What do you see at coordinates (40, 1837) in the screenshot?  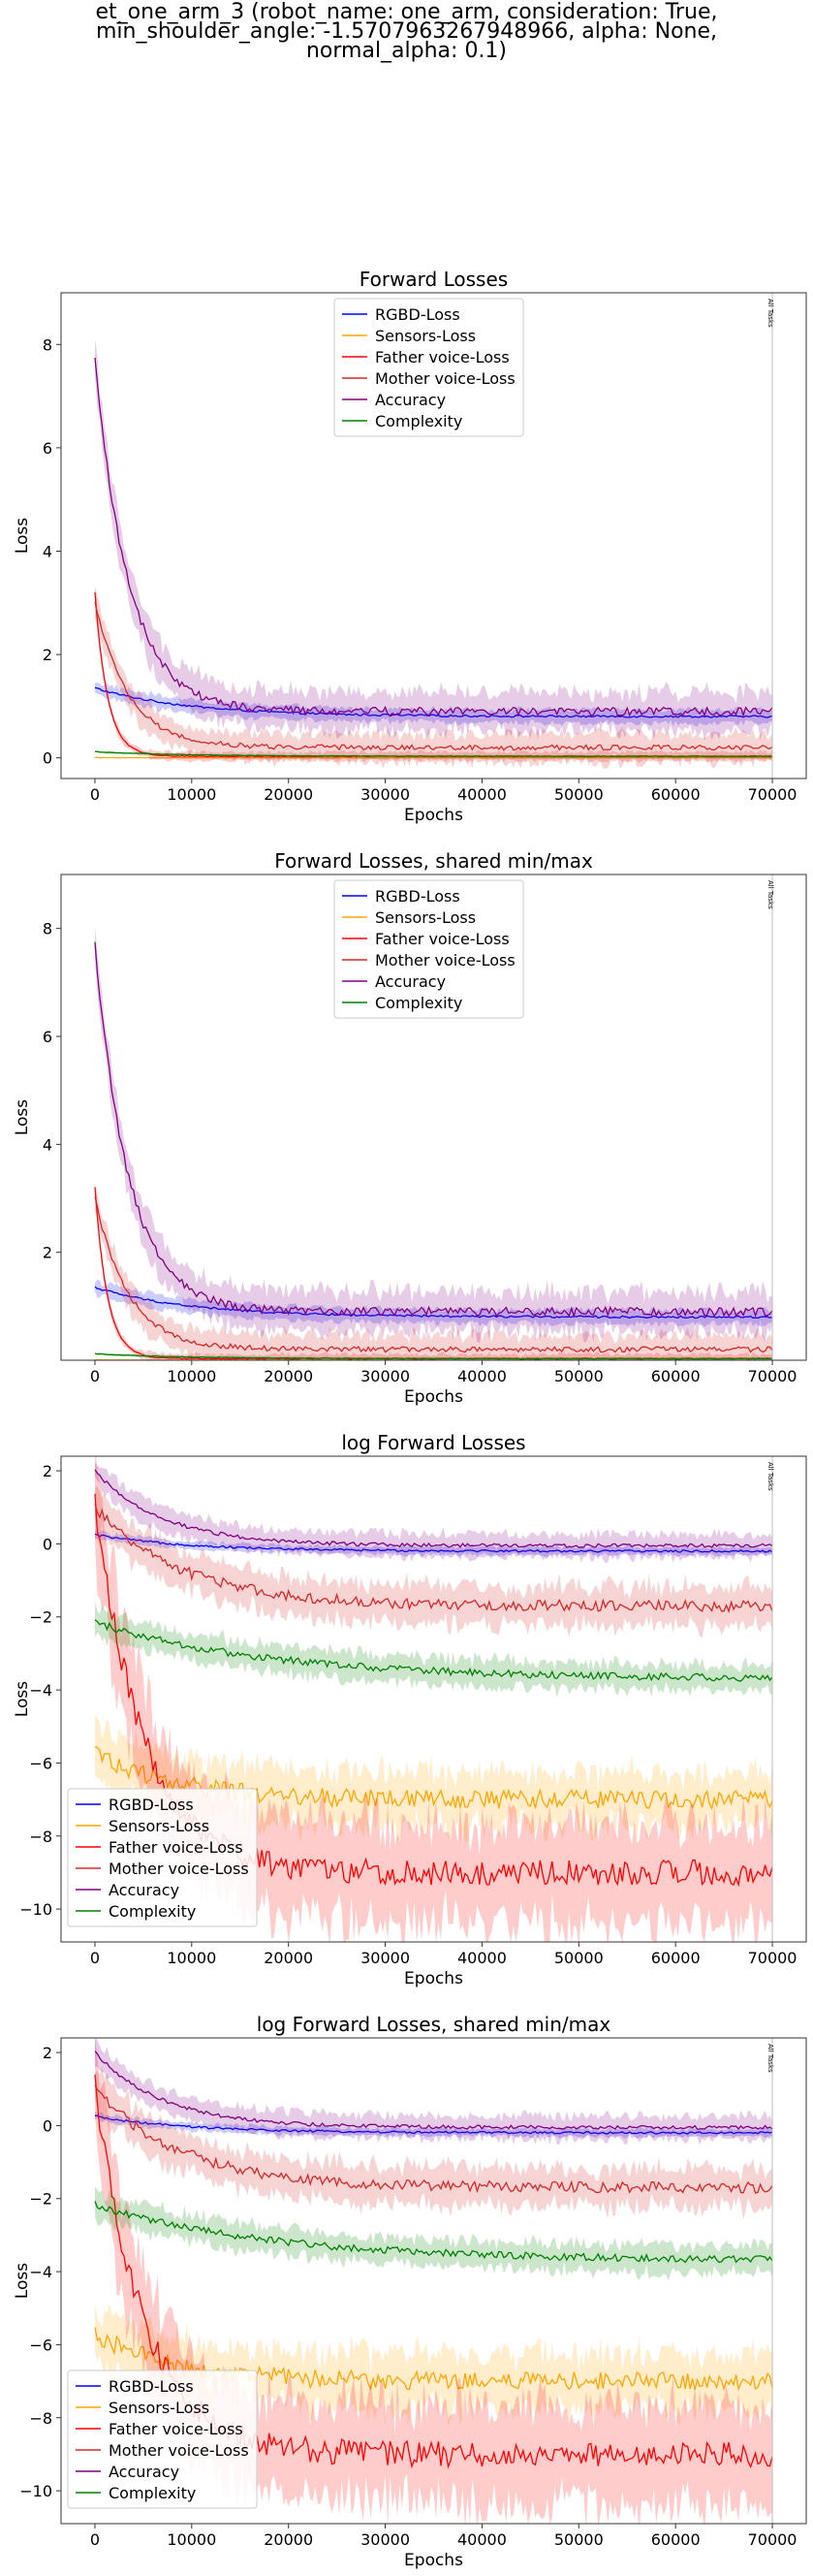 I see `y-tick-label: −8` at bounding box center [40, 1837].